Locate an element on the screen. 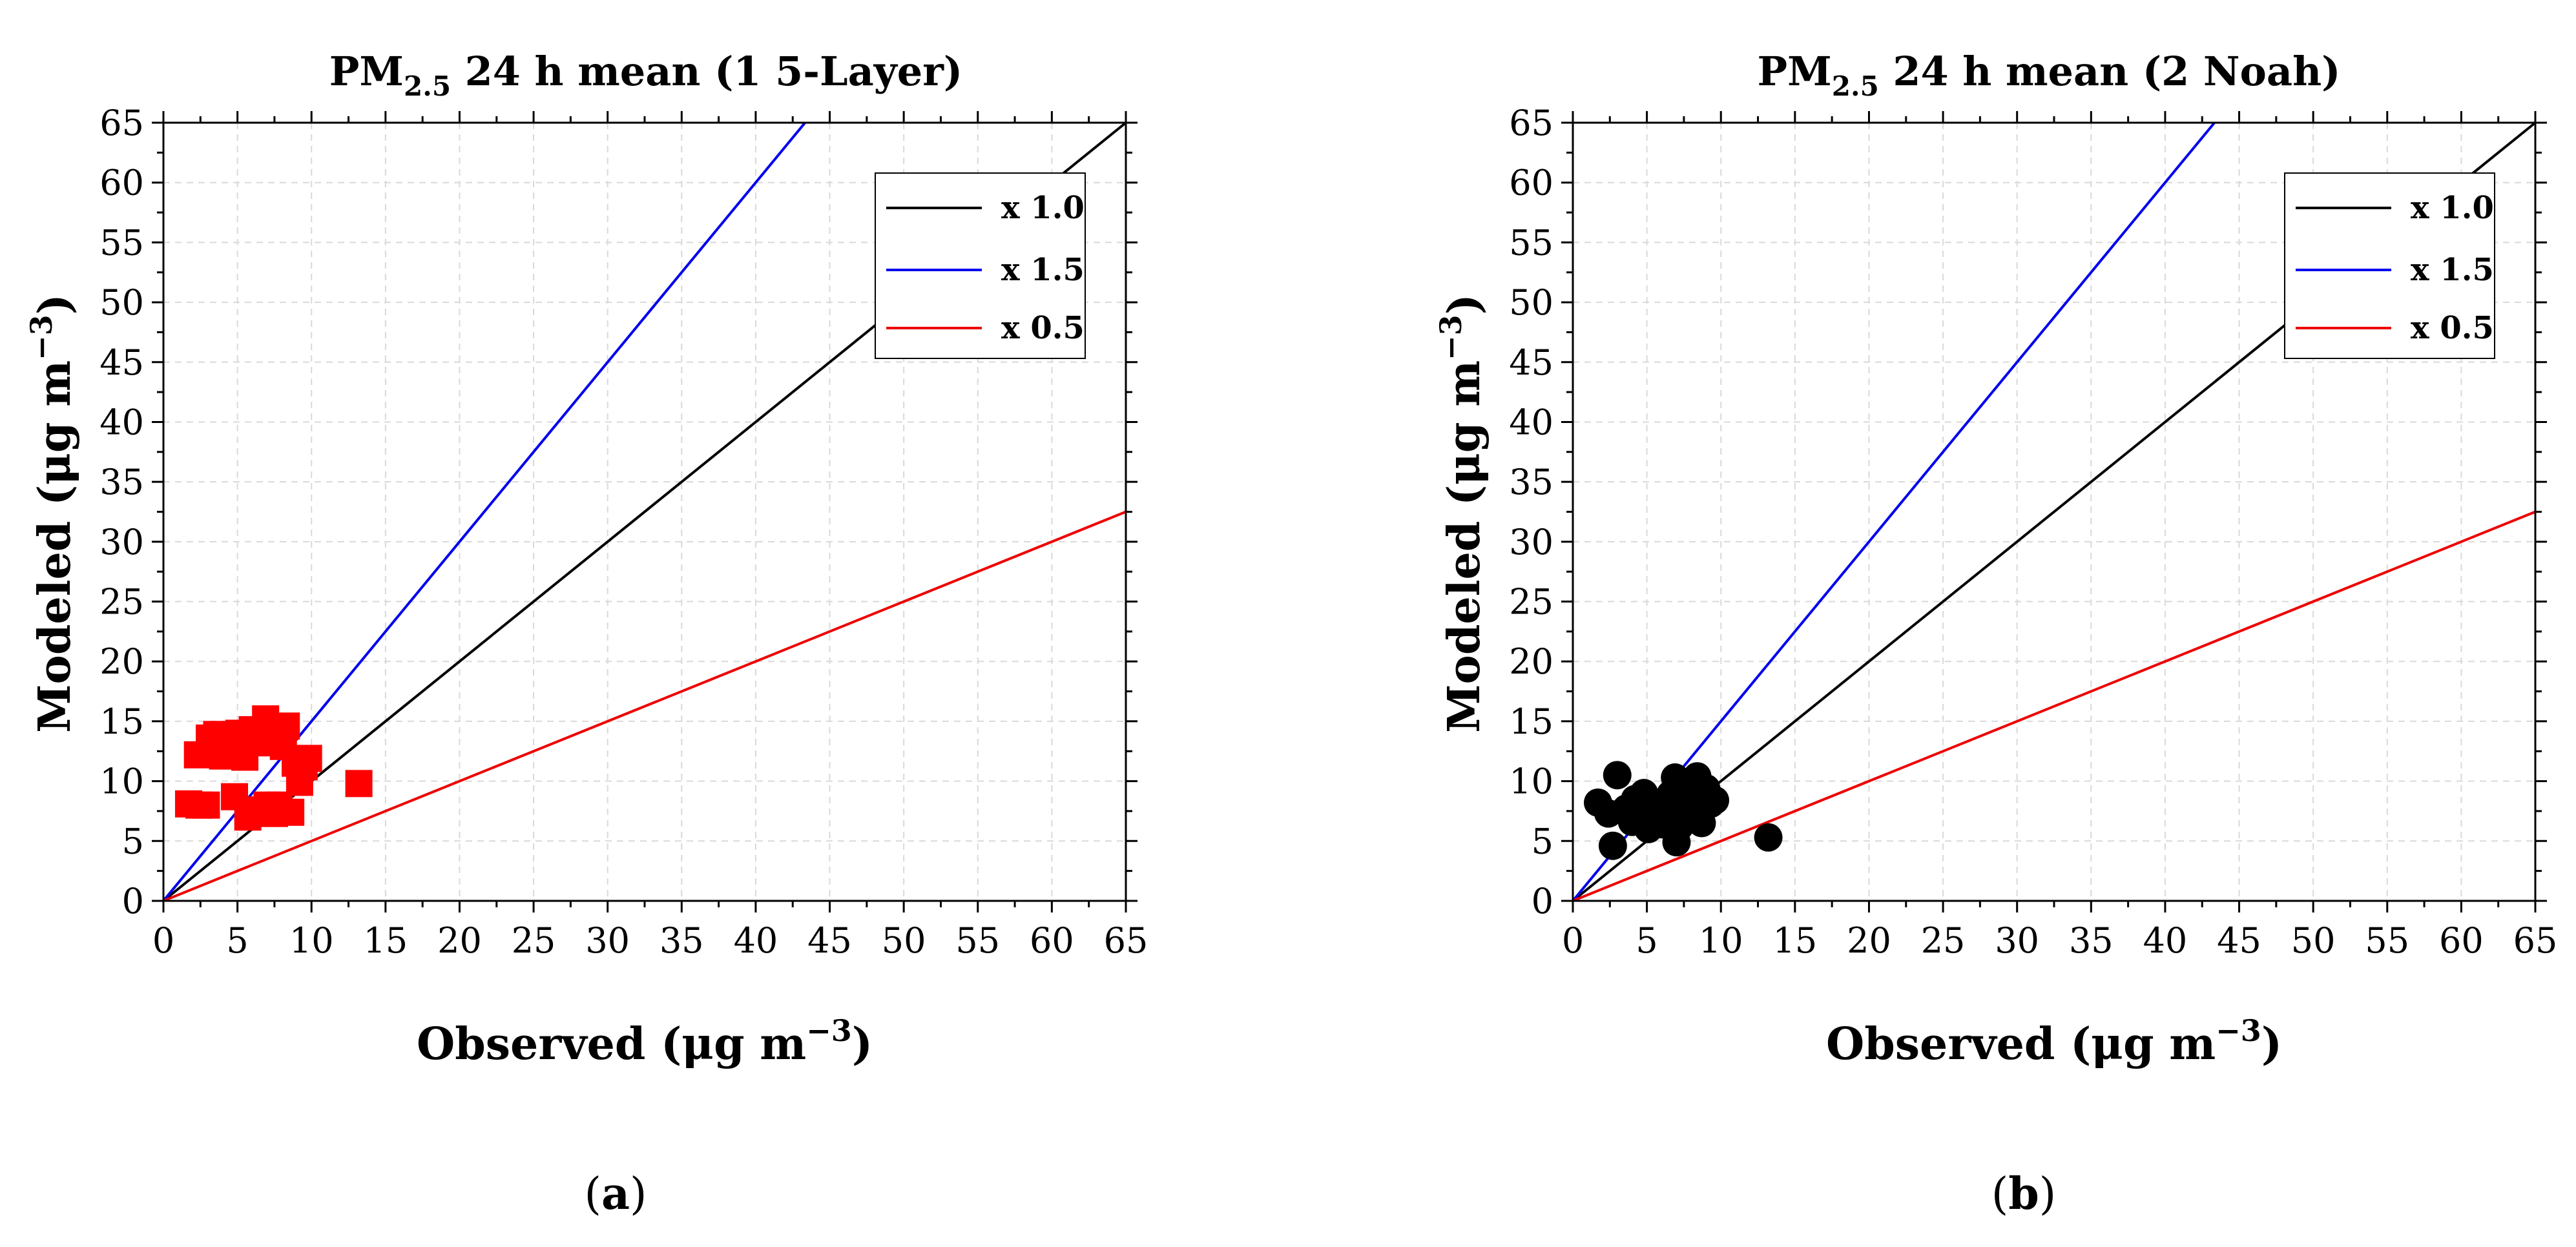 This screenshot has width=2576, height=1247. panel-b-legend-label-x15: x 1.5 is located at coordinates (2452, 270).